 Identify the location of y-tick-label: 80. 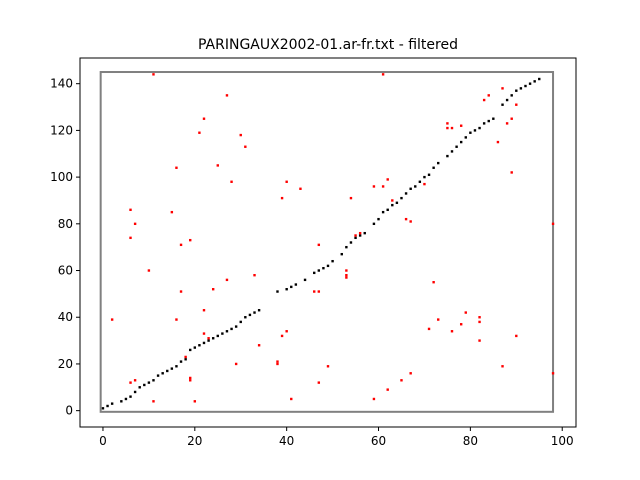
(65, 224).